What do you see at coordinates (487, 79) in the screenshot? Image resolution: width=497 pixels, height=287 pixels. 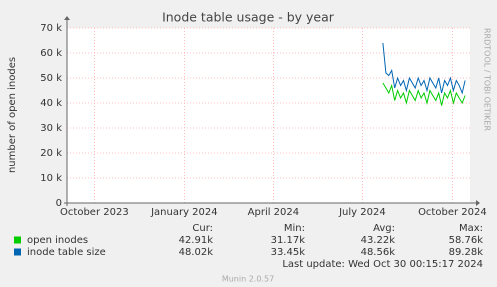 I see `side-text: RRDTOOL / TOBI OETIKER` at bounding box center [487, 79].